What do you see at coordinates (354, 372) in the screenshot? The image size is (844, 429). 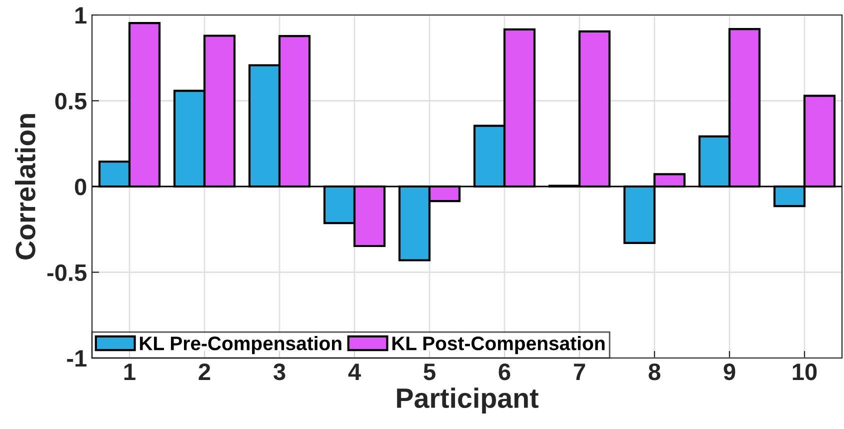 I see `x-tick-label: 4` at bounding box center [354, 372].